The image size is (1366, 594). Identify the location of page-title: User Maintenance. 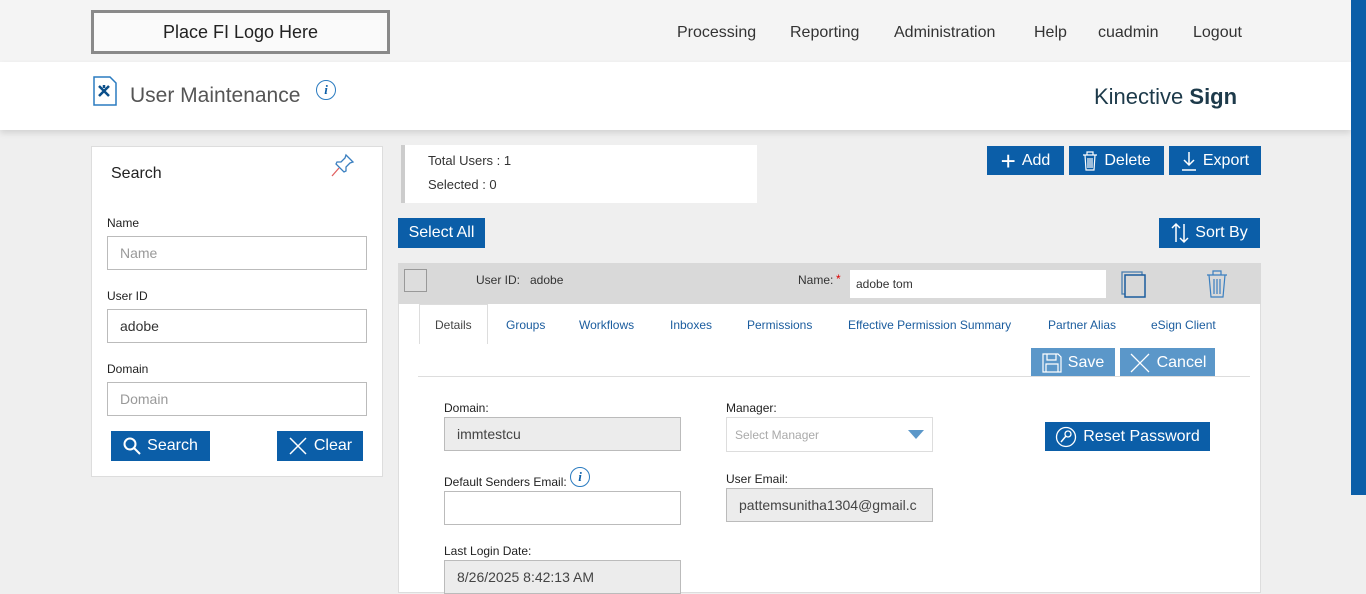
(215, 95).